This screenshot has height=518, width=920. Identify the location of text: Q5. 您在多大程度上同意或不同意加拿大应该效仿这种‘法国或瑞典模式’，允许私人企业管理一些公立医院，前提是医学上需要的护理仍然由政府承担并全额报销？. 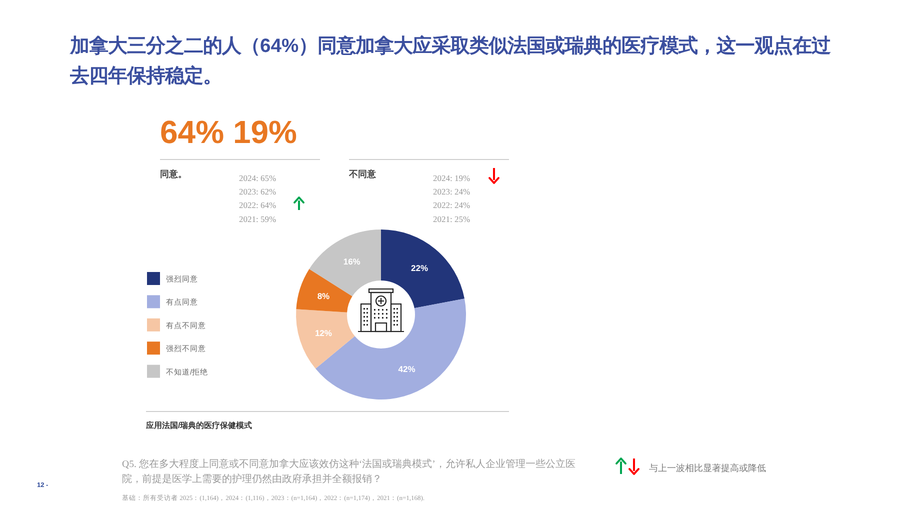
(349, 472).